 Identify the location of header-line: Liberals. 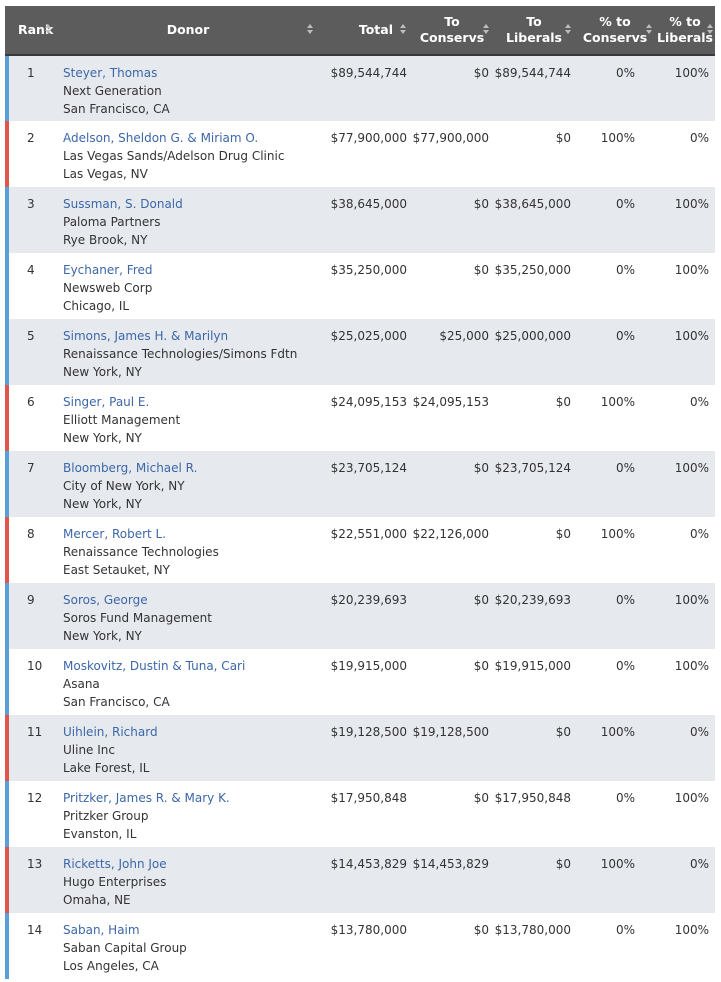
(685, 37).